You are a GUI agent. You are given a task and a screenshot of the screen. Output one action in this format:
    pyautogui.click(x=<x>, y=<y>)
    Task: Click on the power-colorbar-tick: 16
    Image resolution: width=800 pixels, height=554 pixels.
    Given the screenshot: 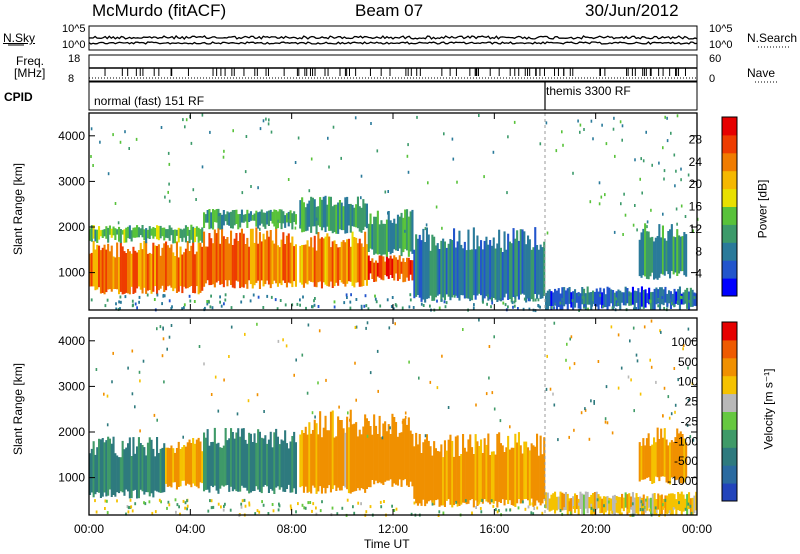 What is the action you would take?
    pyautogui.click(x=696, y=207)
    